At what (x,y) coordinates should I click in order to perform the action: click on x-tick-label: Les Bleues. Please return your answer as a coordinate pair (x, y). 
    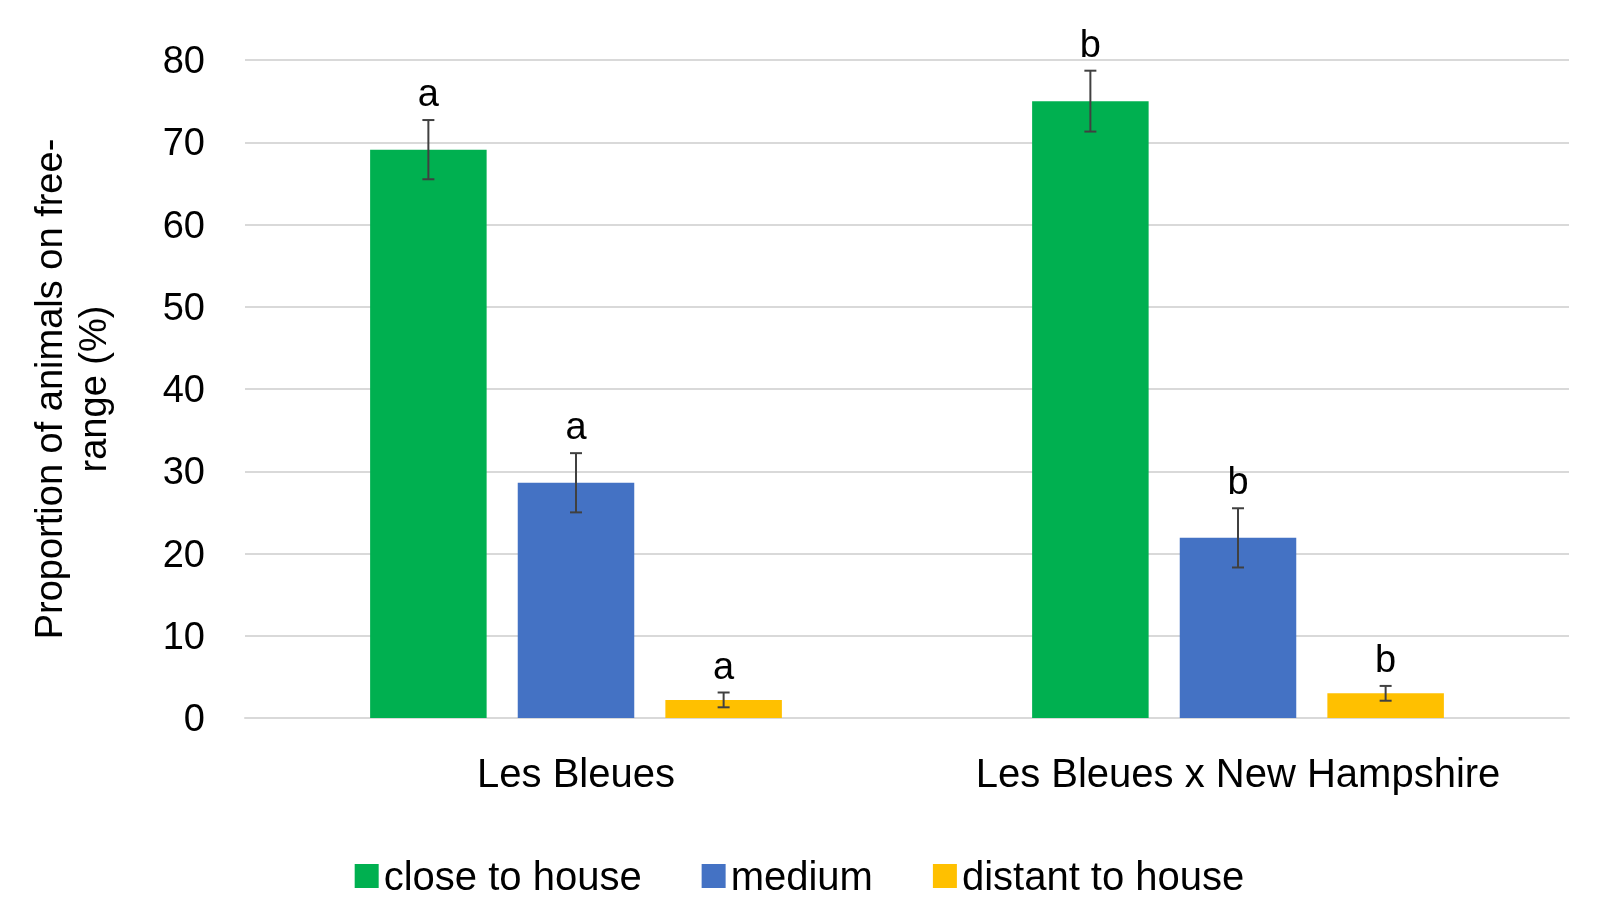
    Looking at the image, I should click on (576, 773).